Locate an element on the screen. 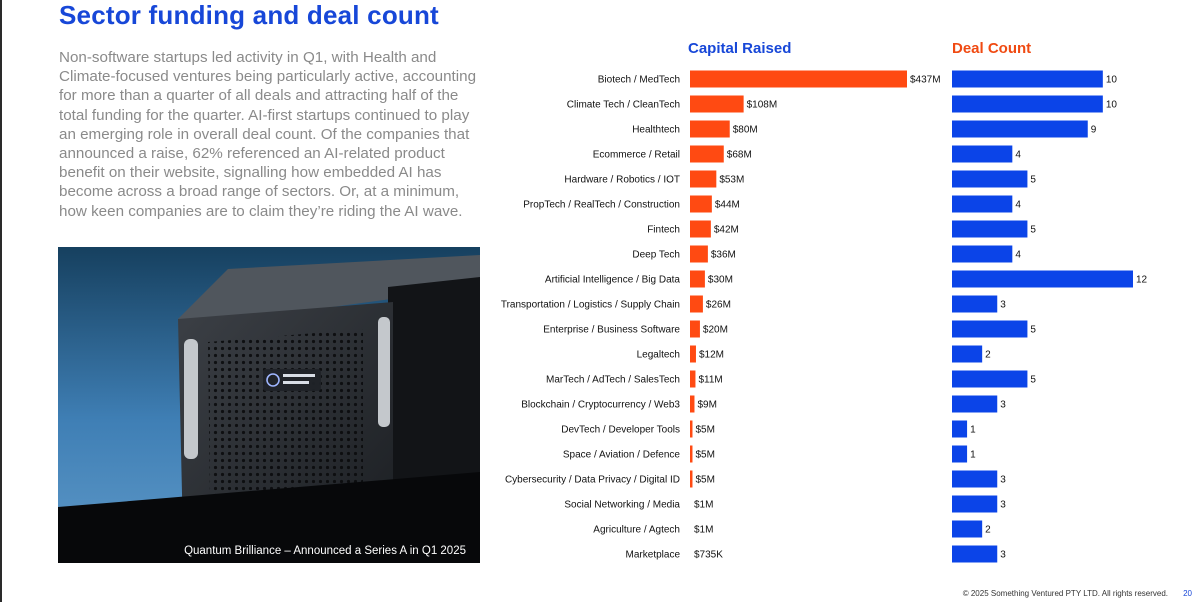 The image size is (1200, 602). page-number: 20 is located at coordinates (1187, 593).